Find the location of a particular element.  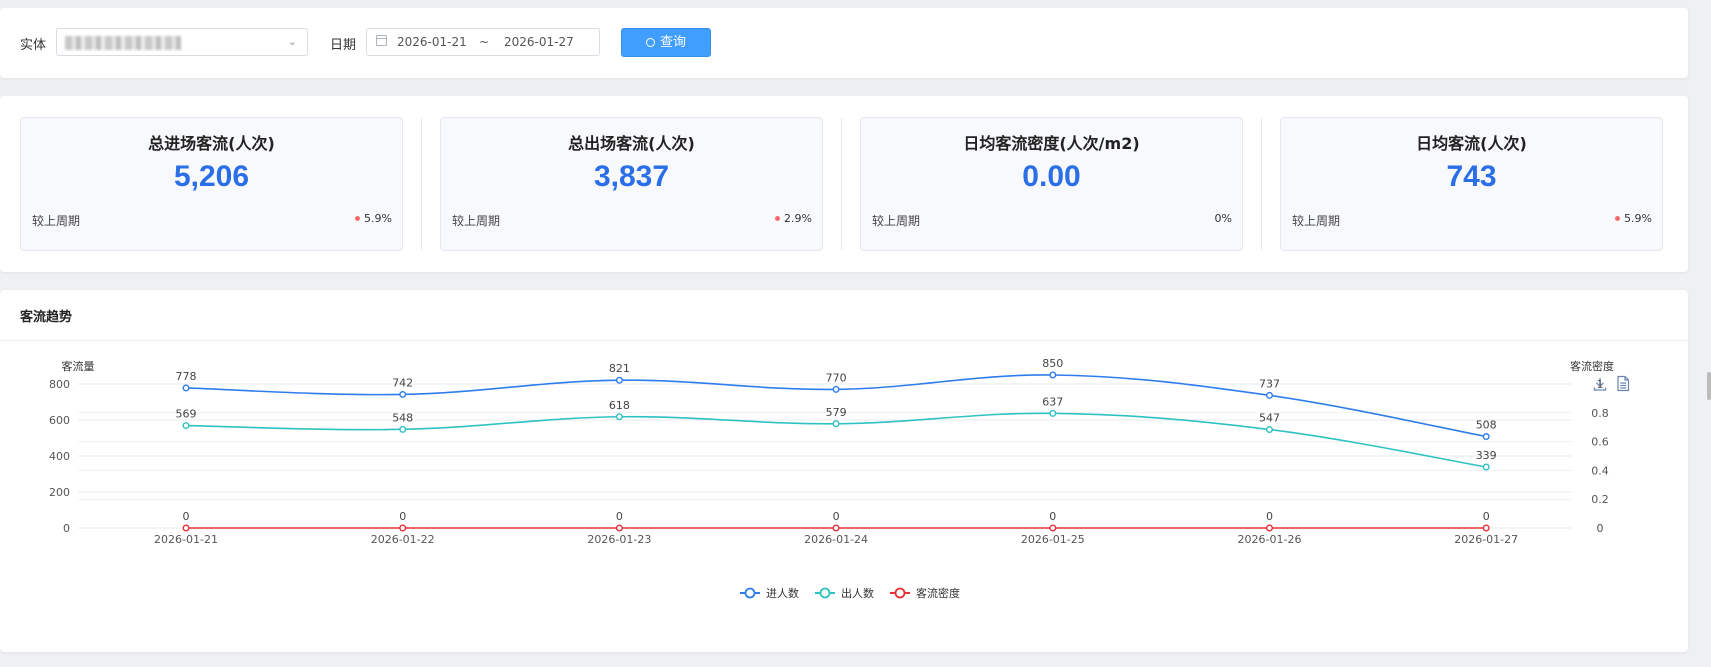

data-label: 579 is located at coordinates (836, 412).